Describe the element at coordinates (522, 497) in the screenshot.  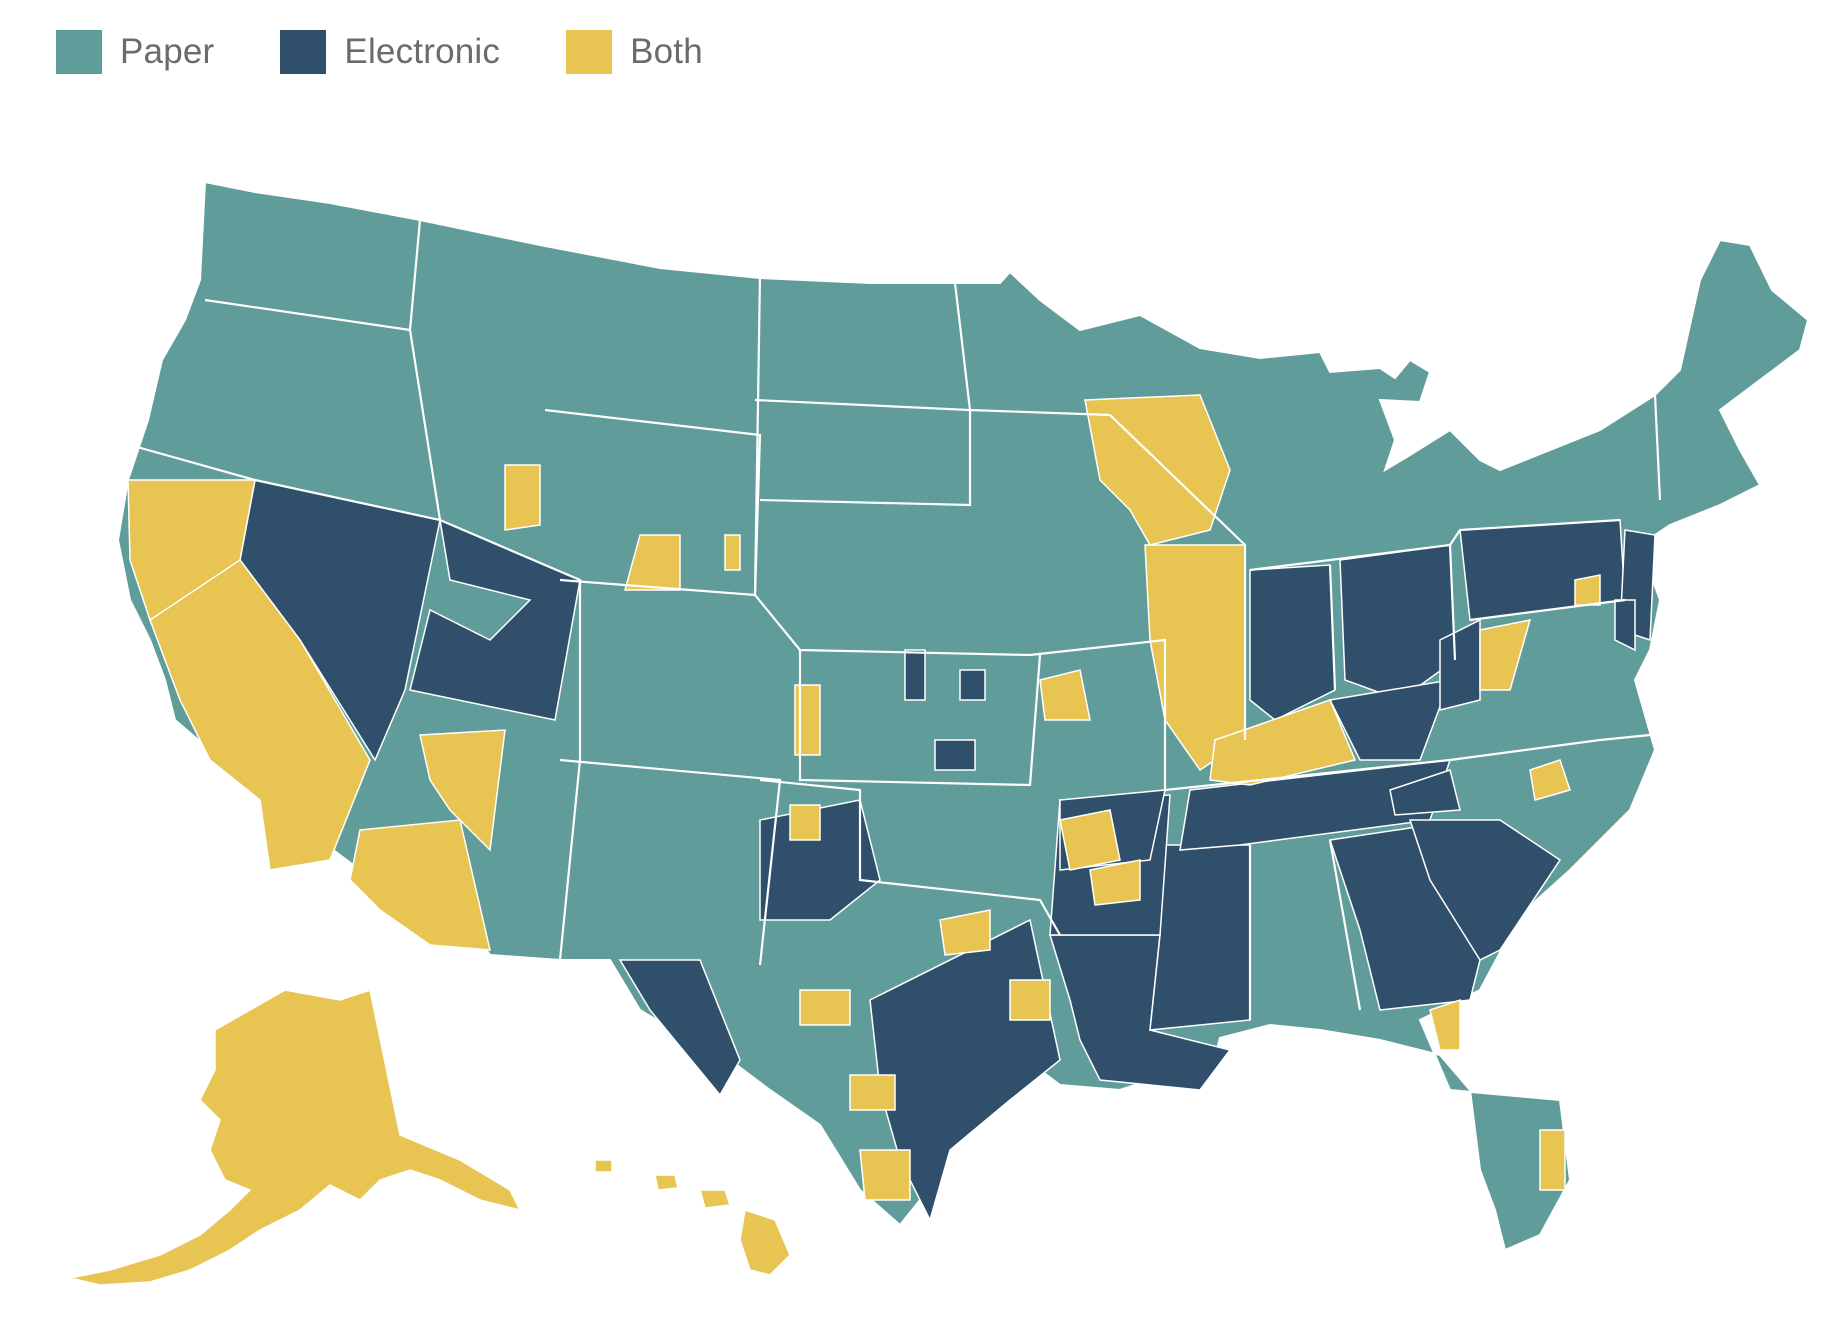
I see `region-idaho` at that location.